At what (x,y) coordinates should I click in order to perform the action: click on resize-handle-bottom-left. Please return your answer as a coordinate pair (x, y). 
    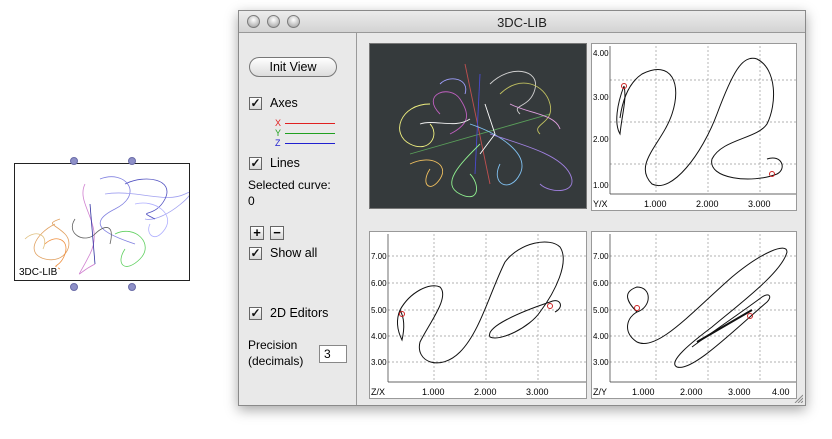
    Looking at the image, I should click on (74, 287).